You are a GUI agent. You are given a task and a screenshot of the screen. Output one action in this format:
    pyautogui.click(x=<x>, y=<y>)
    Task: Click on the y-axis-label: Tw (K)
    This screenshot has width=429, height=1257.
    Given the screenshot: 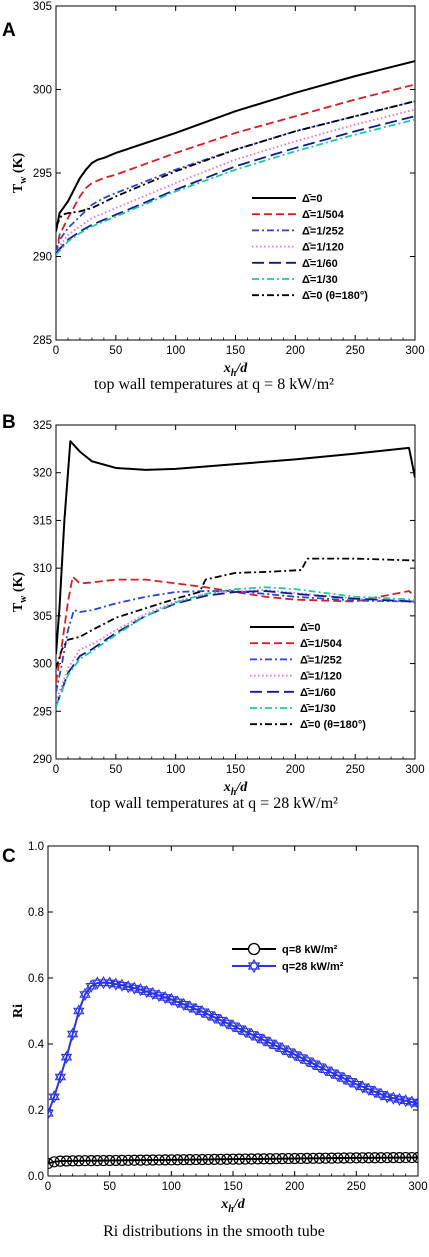 What is the action you would take?
    pyautogui.click(x=20, y=592)
    